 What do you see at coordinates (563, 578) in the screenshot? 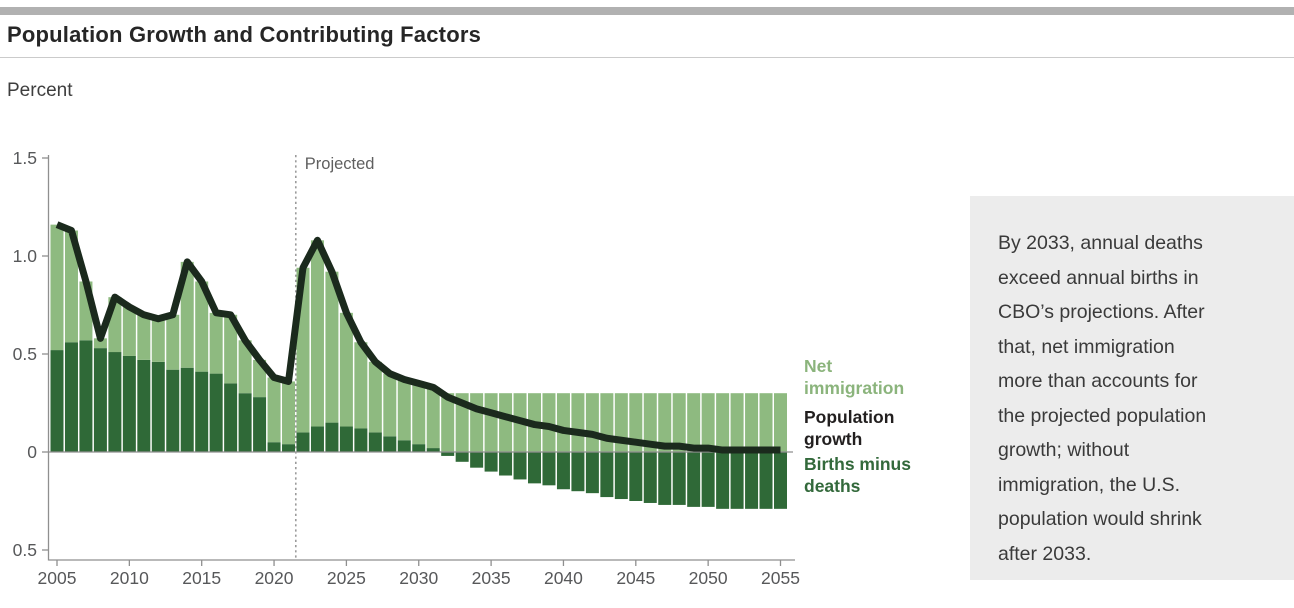
I see `x-axis-tick-label: 2040` at bounding box center [563, 578].